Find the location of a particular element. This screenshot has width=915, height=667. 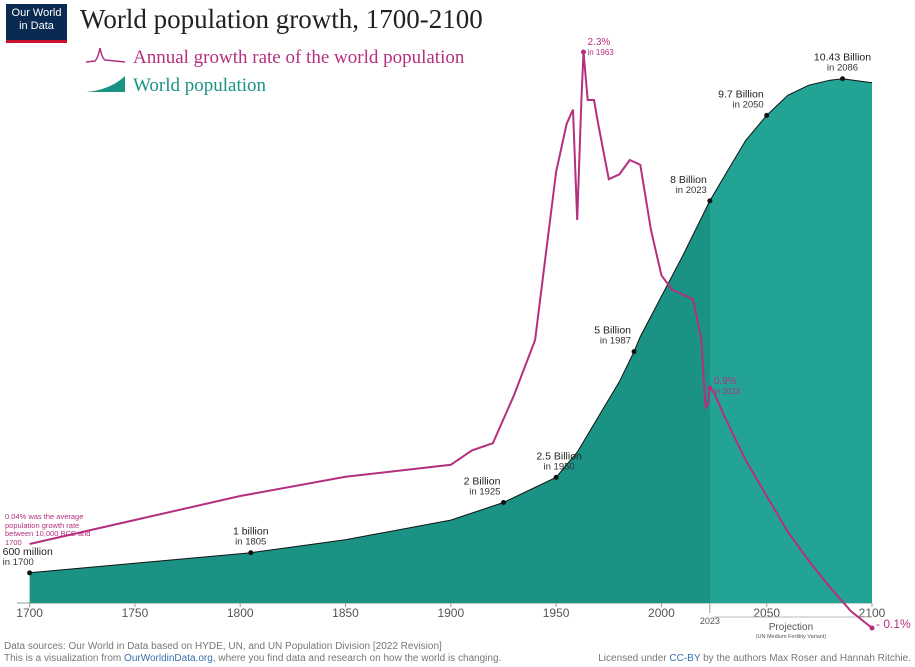

annotation-note: in 1925 is located at coordinates (484, 491).